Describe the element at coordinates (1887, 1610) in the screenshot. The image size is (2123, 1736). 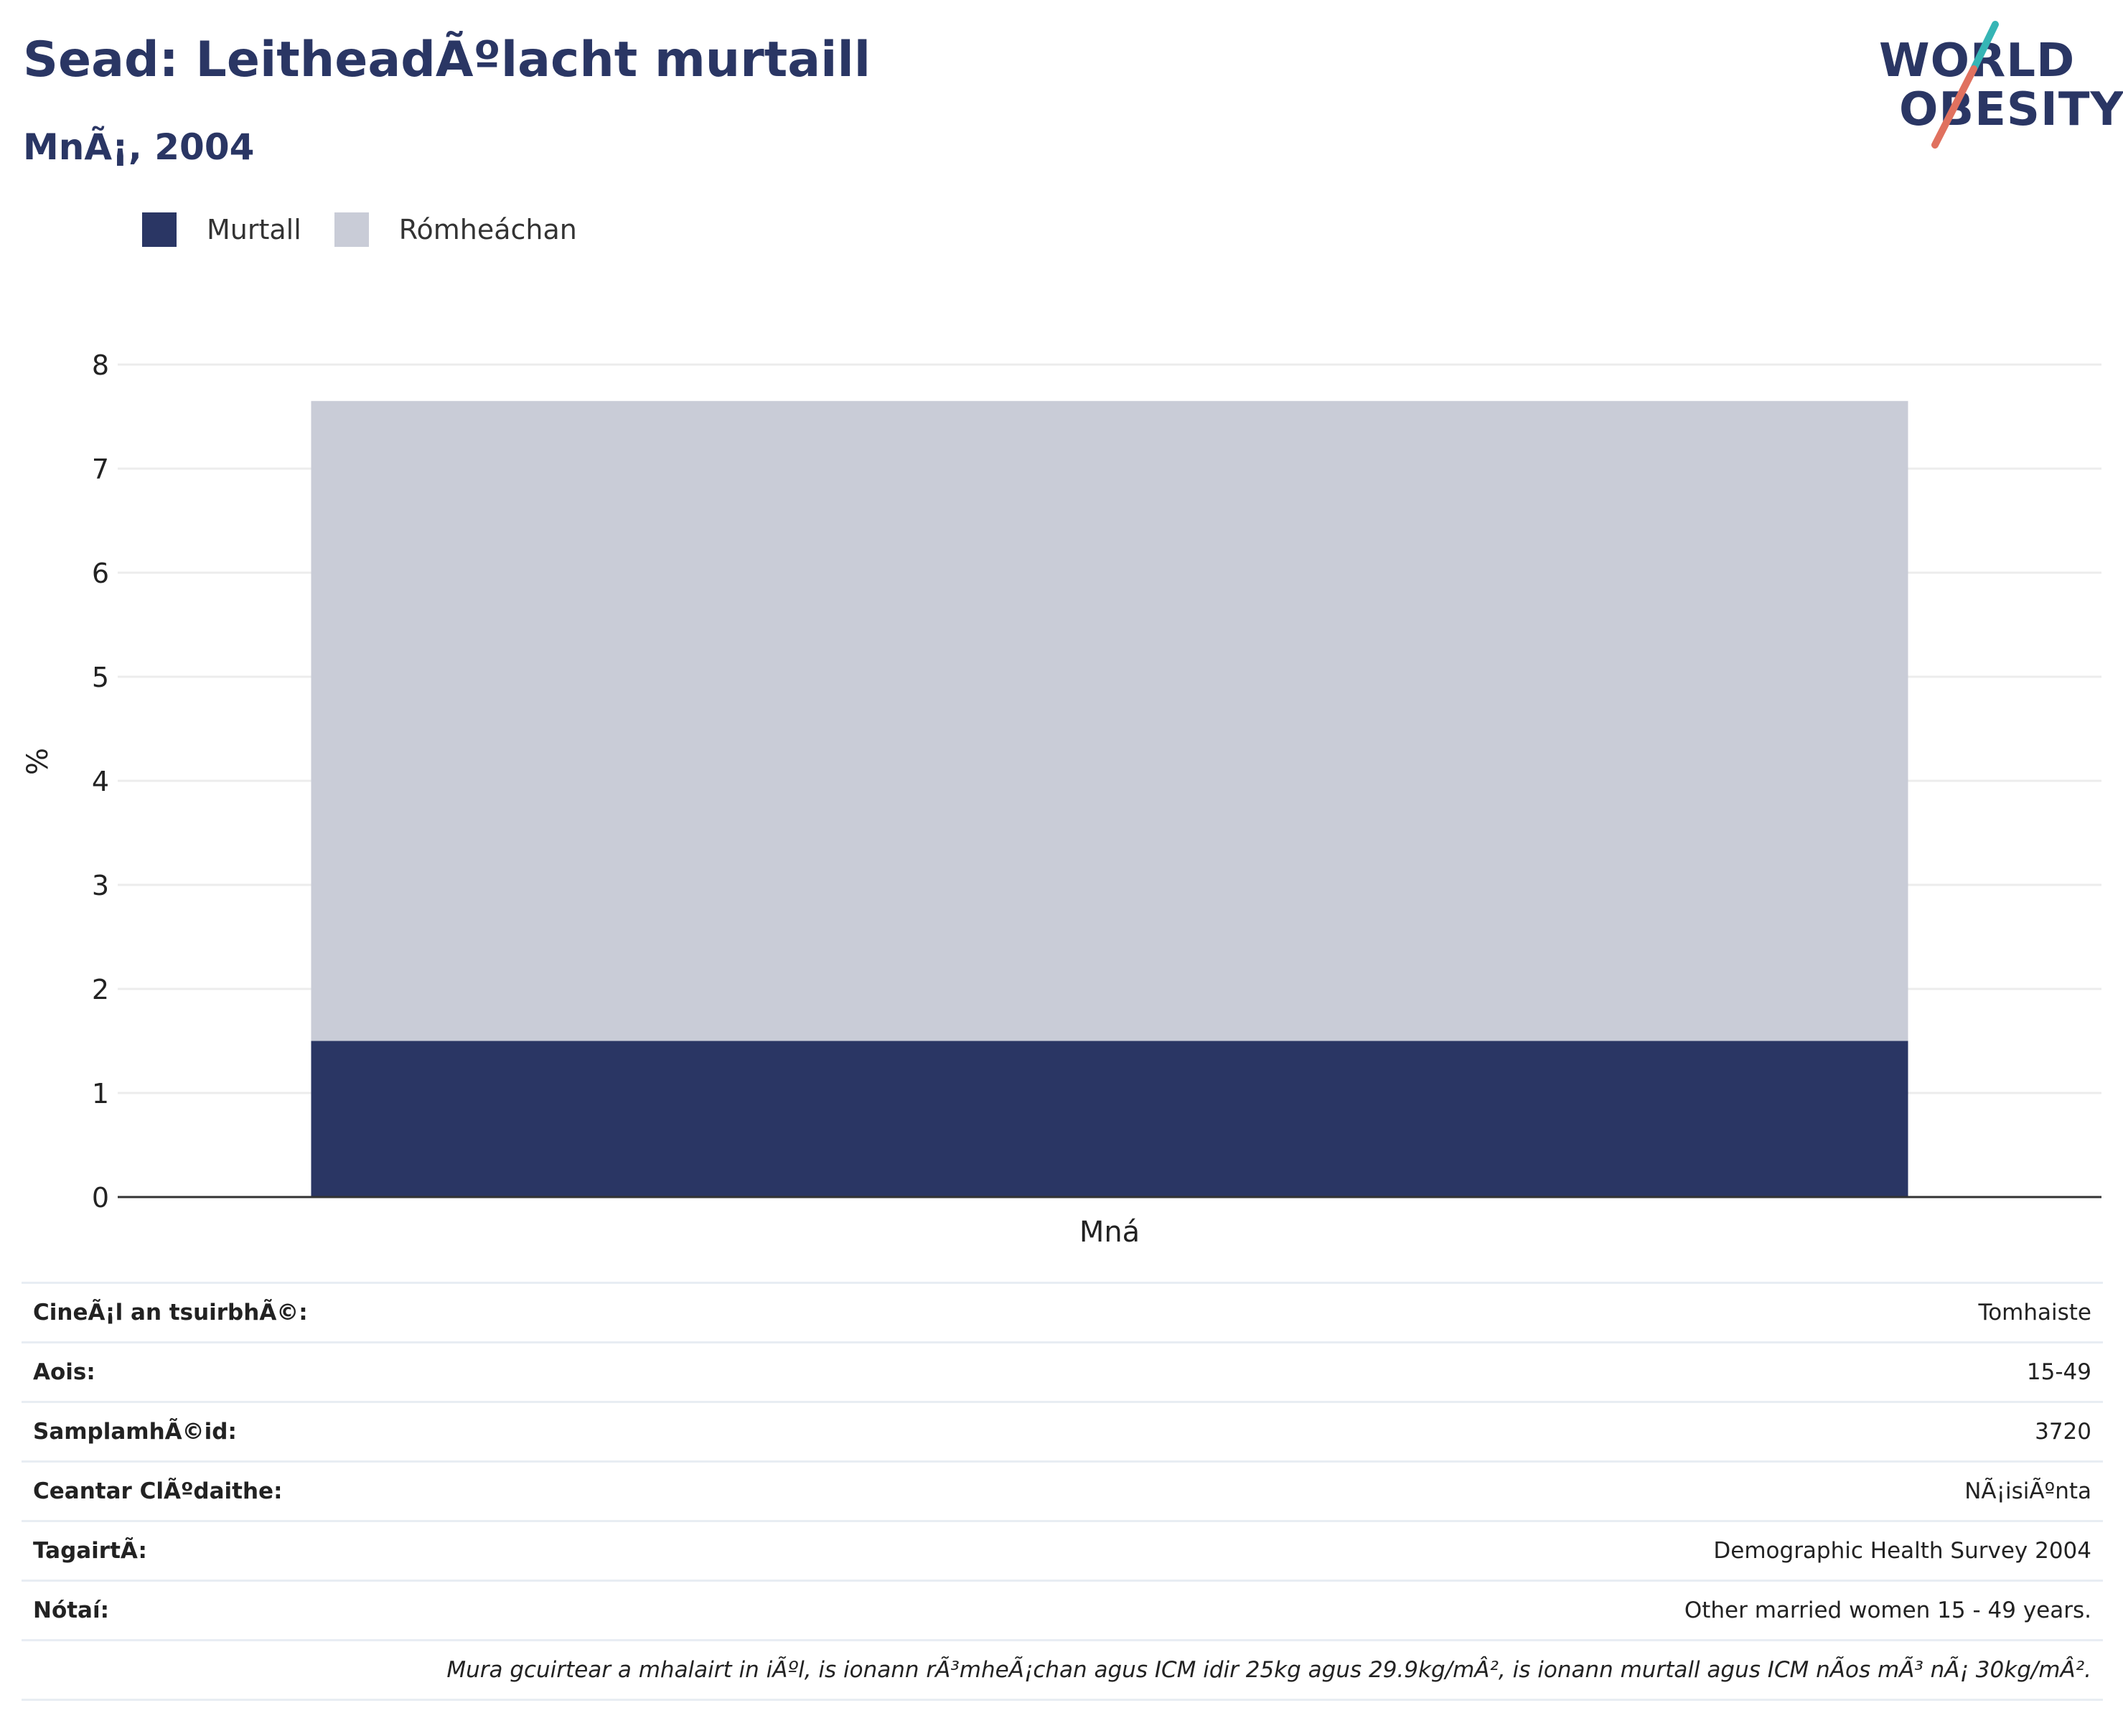
I see `info-value: Other married women 15 - 49 years.` at that location.